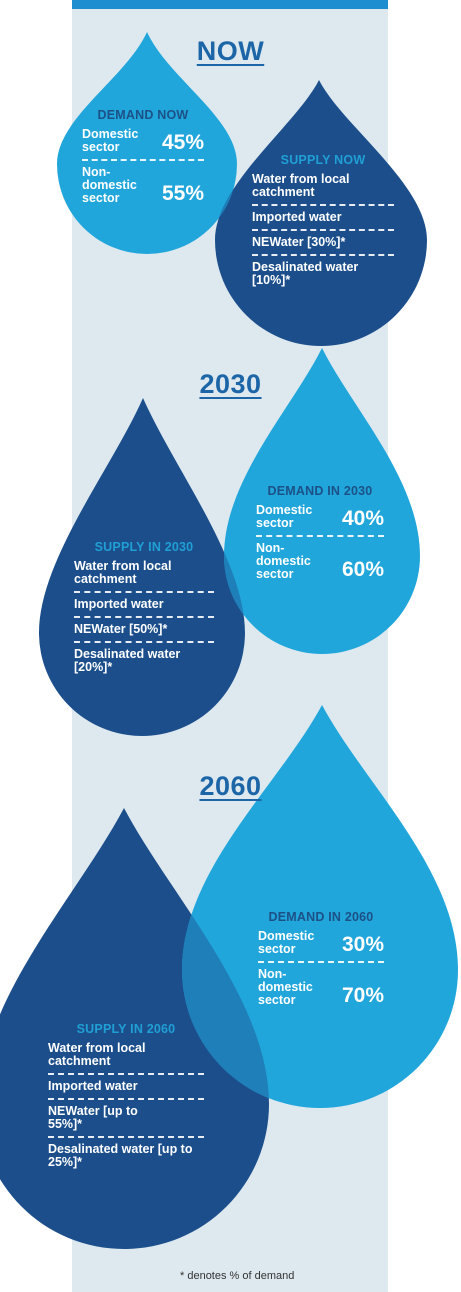  I want to click on row-value: 55%, so click(182, 193).